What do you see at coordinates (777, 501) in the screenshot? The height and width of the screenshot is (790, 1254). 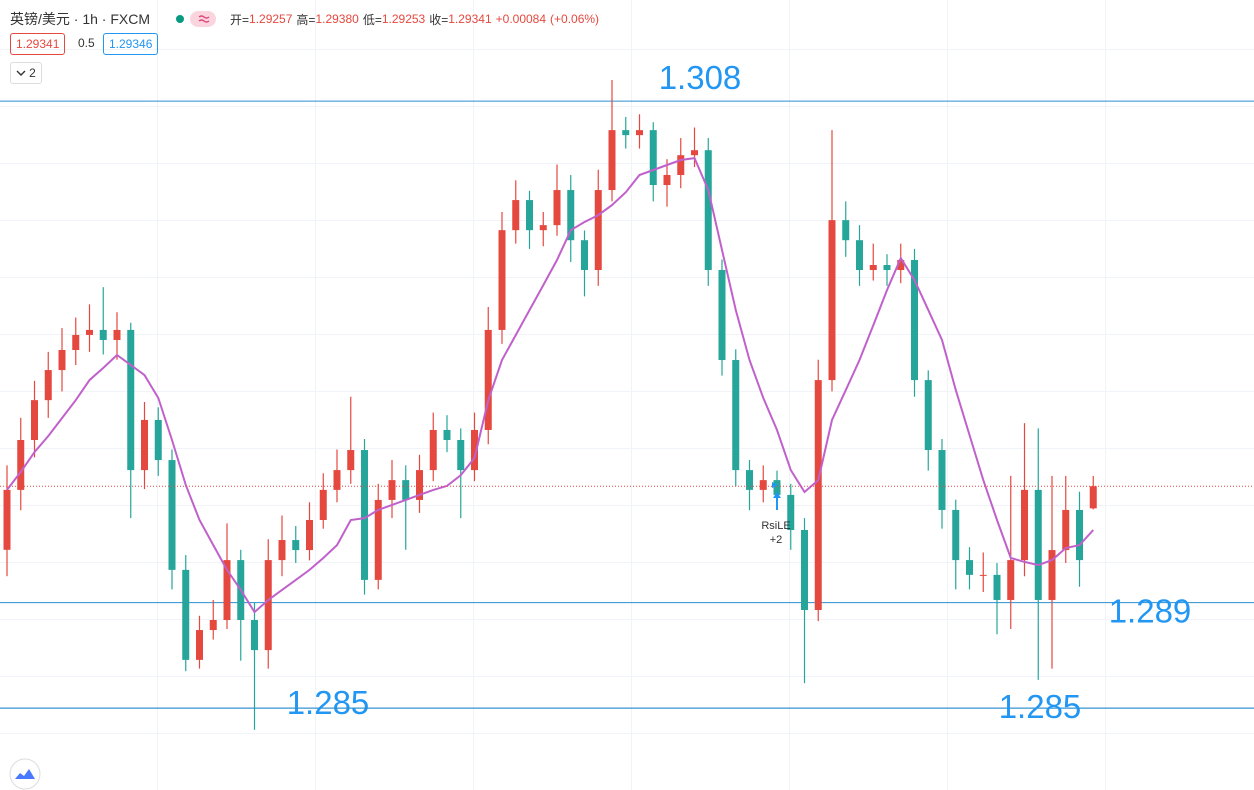 I see `signal-arrow` at bounding box center [777, 501].